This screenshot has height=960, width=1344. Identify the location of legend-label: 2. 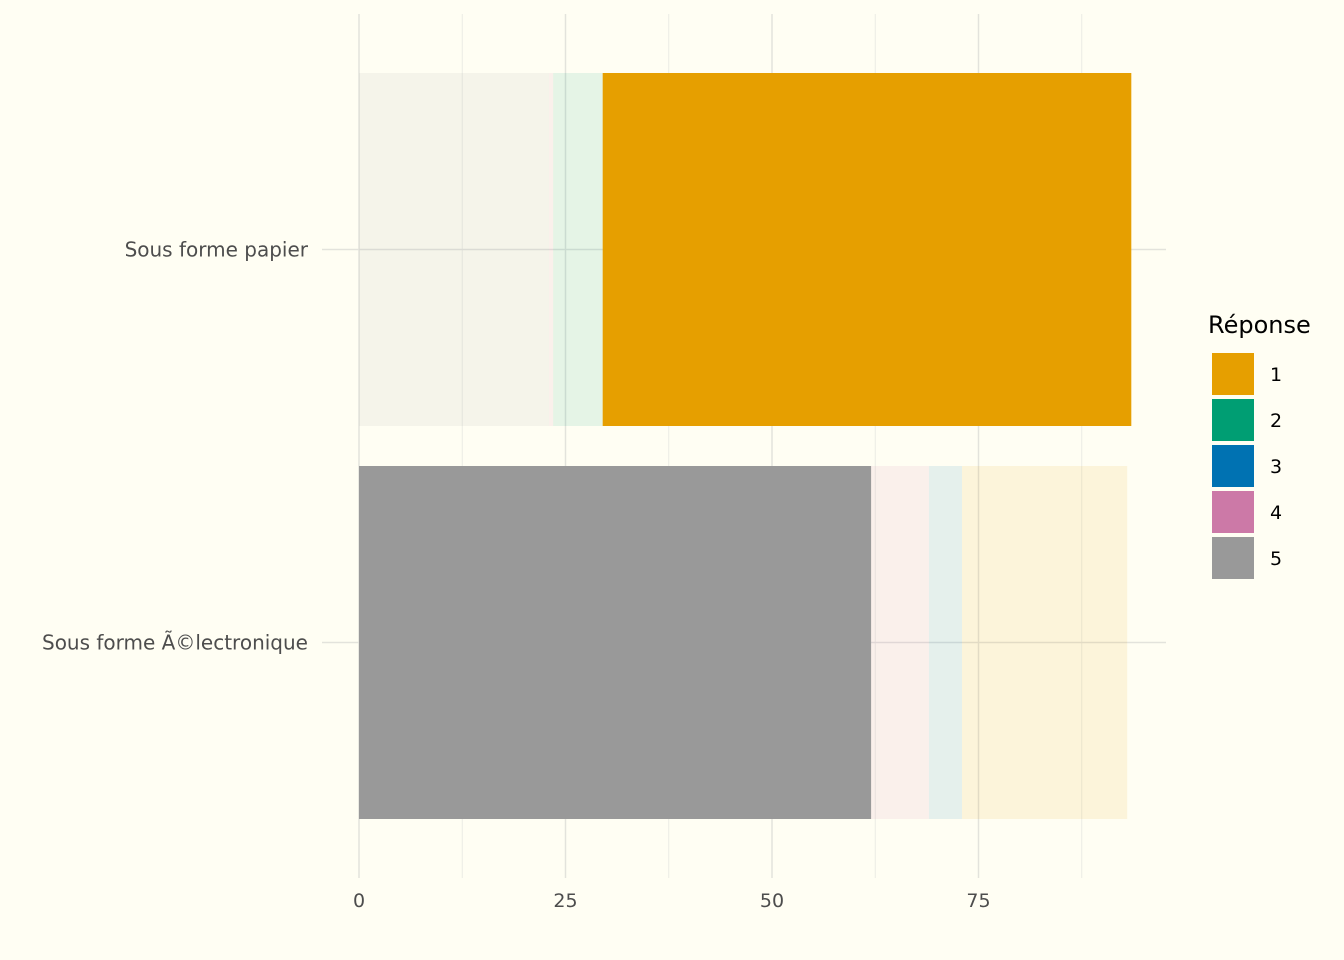
(1276, 421).